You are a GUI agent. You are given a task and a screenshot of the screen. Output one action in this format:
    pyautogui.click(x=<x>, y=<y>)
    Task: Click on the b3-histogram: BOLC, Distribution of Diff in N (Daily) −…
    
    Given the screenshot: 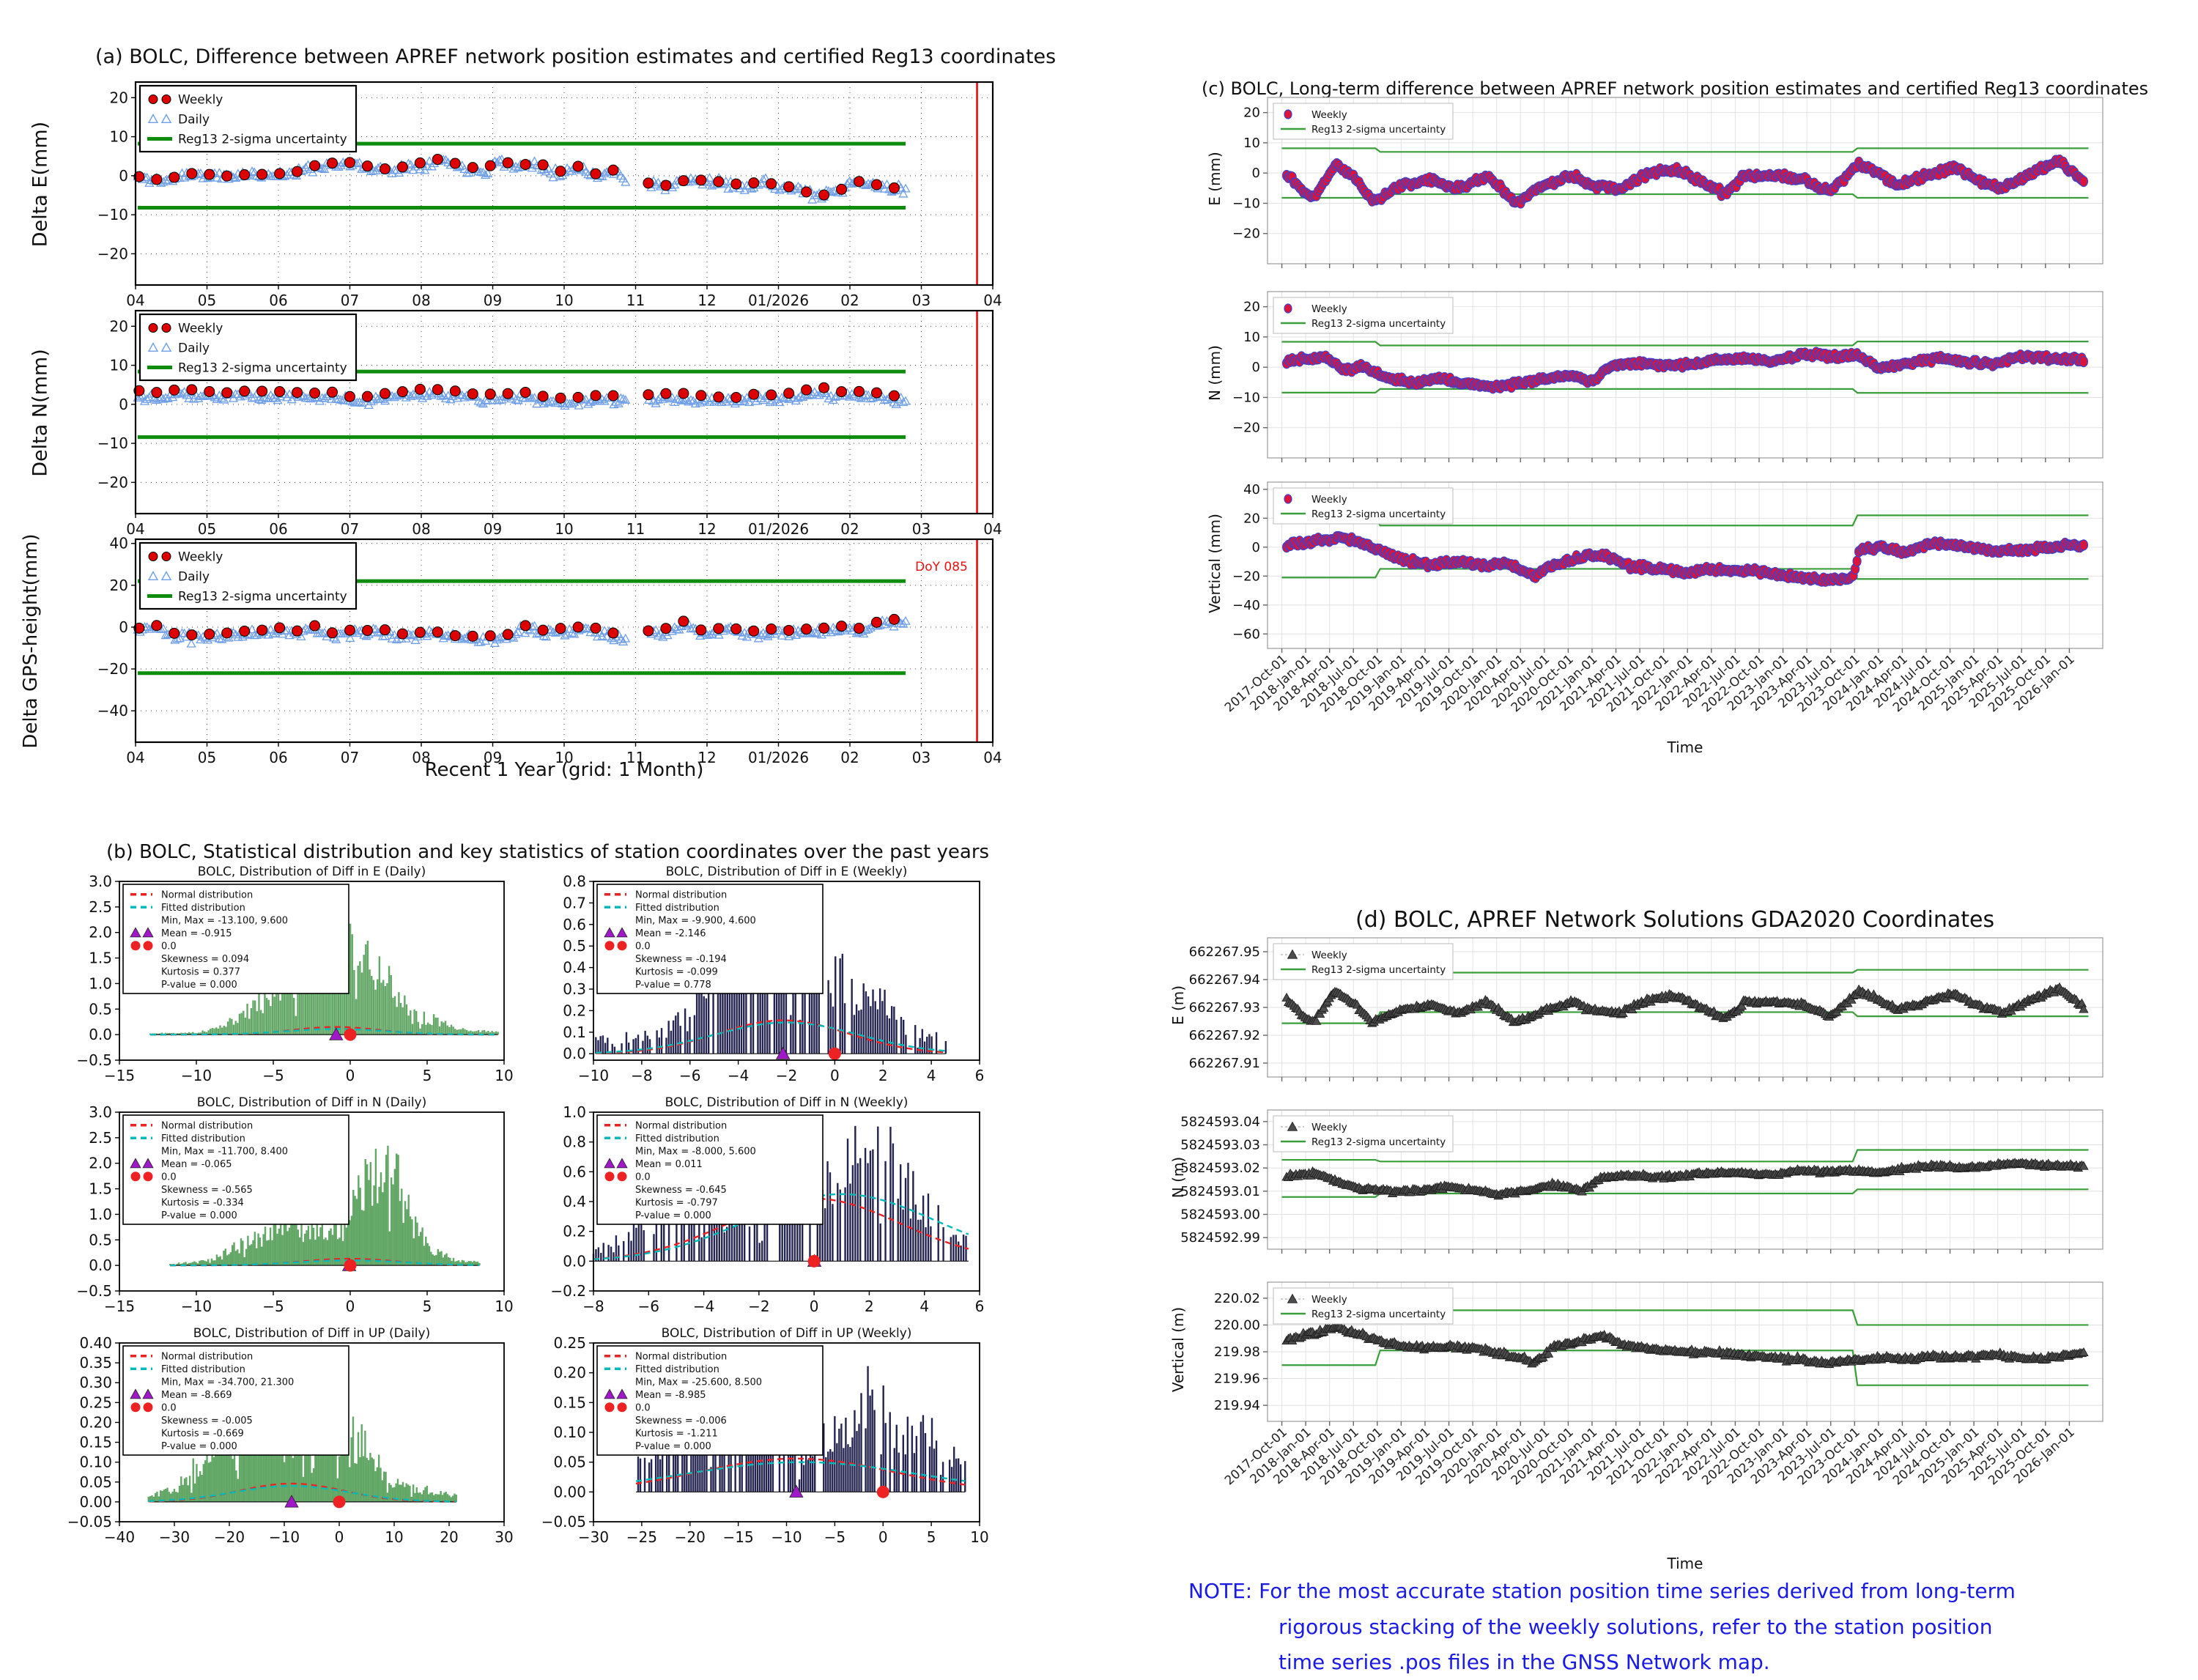 What is the action you would take?
    pyautogui.click(x=294, y=1205)
    